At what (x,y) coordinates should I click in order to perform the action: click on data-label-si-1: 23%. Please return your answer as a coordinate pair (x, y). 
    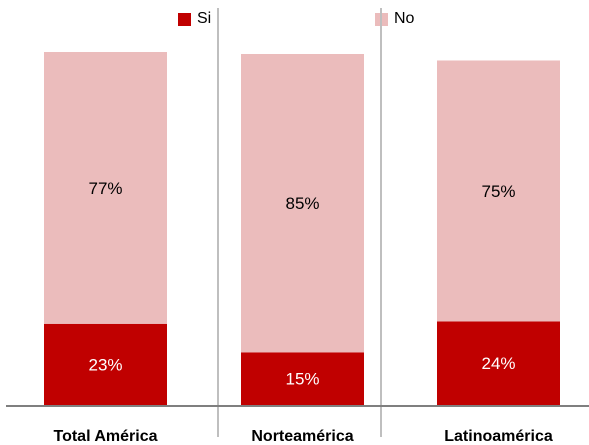
    Looking at the image, I should click on (105, 364).